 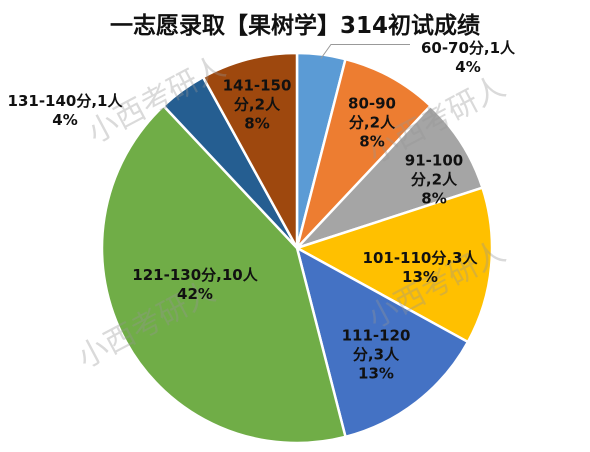 What do you see at coordinates (468, 48) in the screenshot?
I see `category-label: 60-70分,1人` at bounding box center [468, 48].